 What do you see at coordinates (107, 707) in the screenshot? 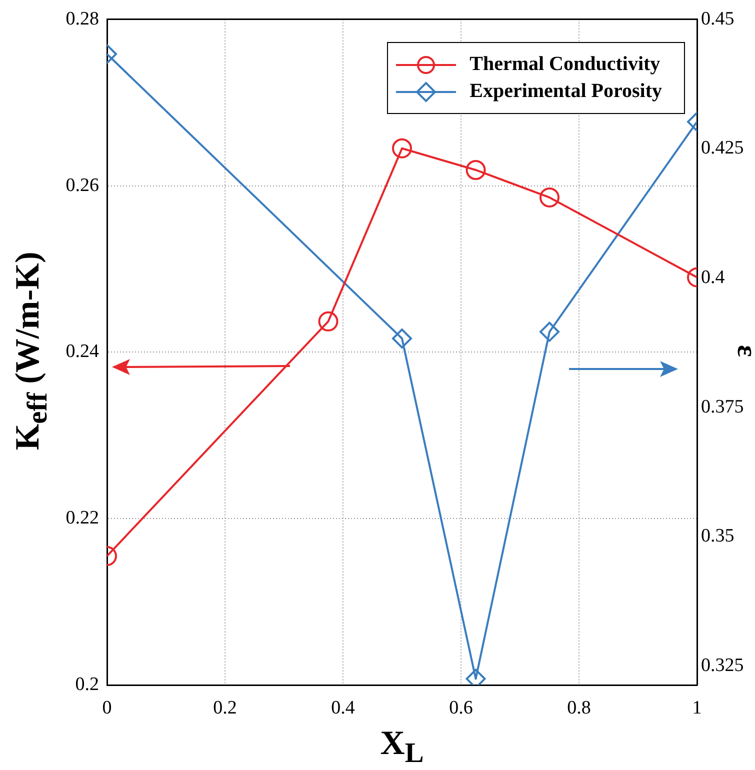
I see `x-tick-label: 0` at bounding box center [107, 707].